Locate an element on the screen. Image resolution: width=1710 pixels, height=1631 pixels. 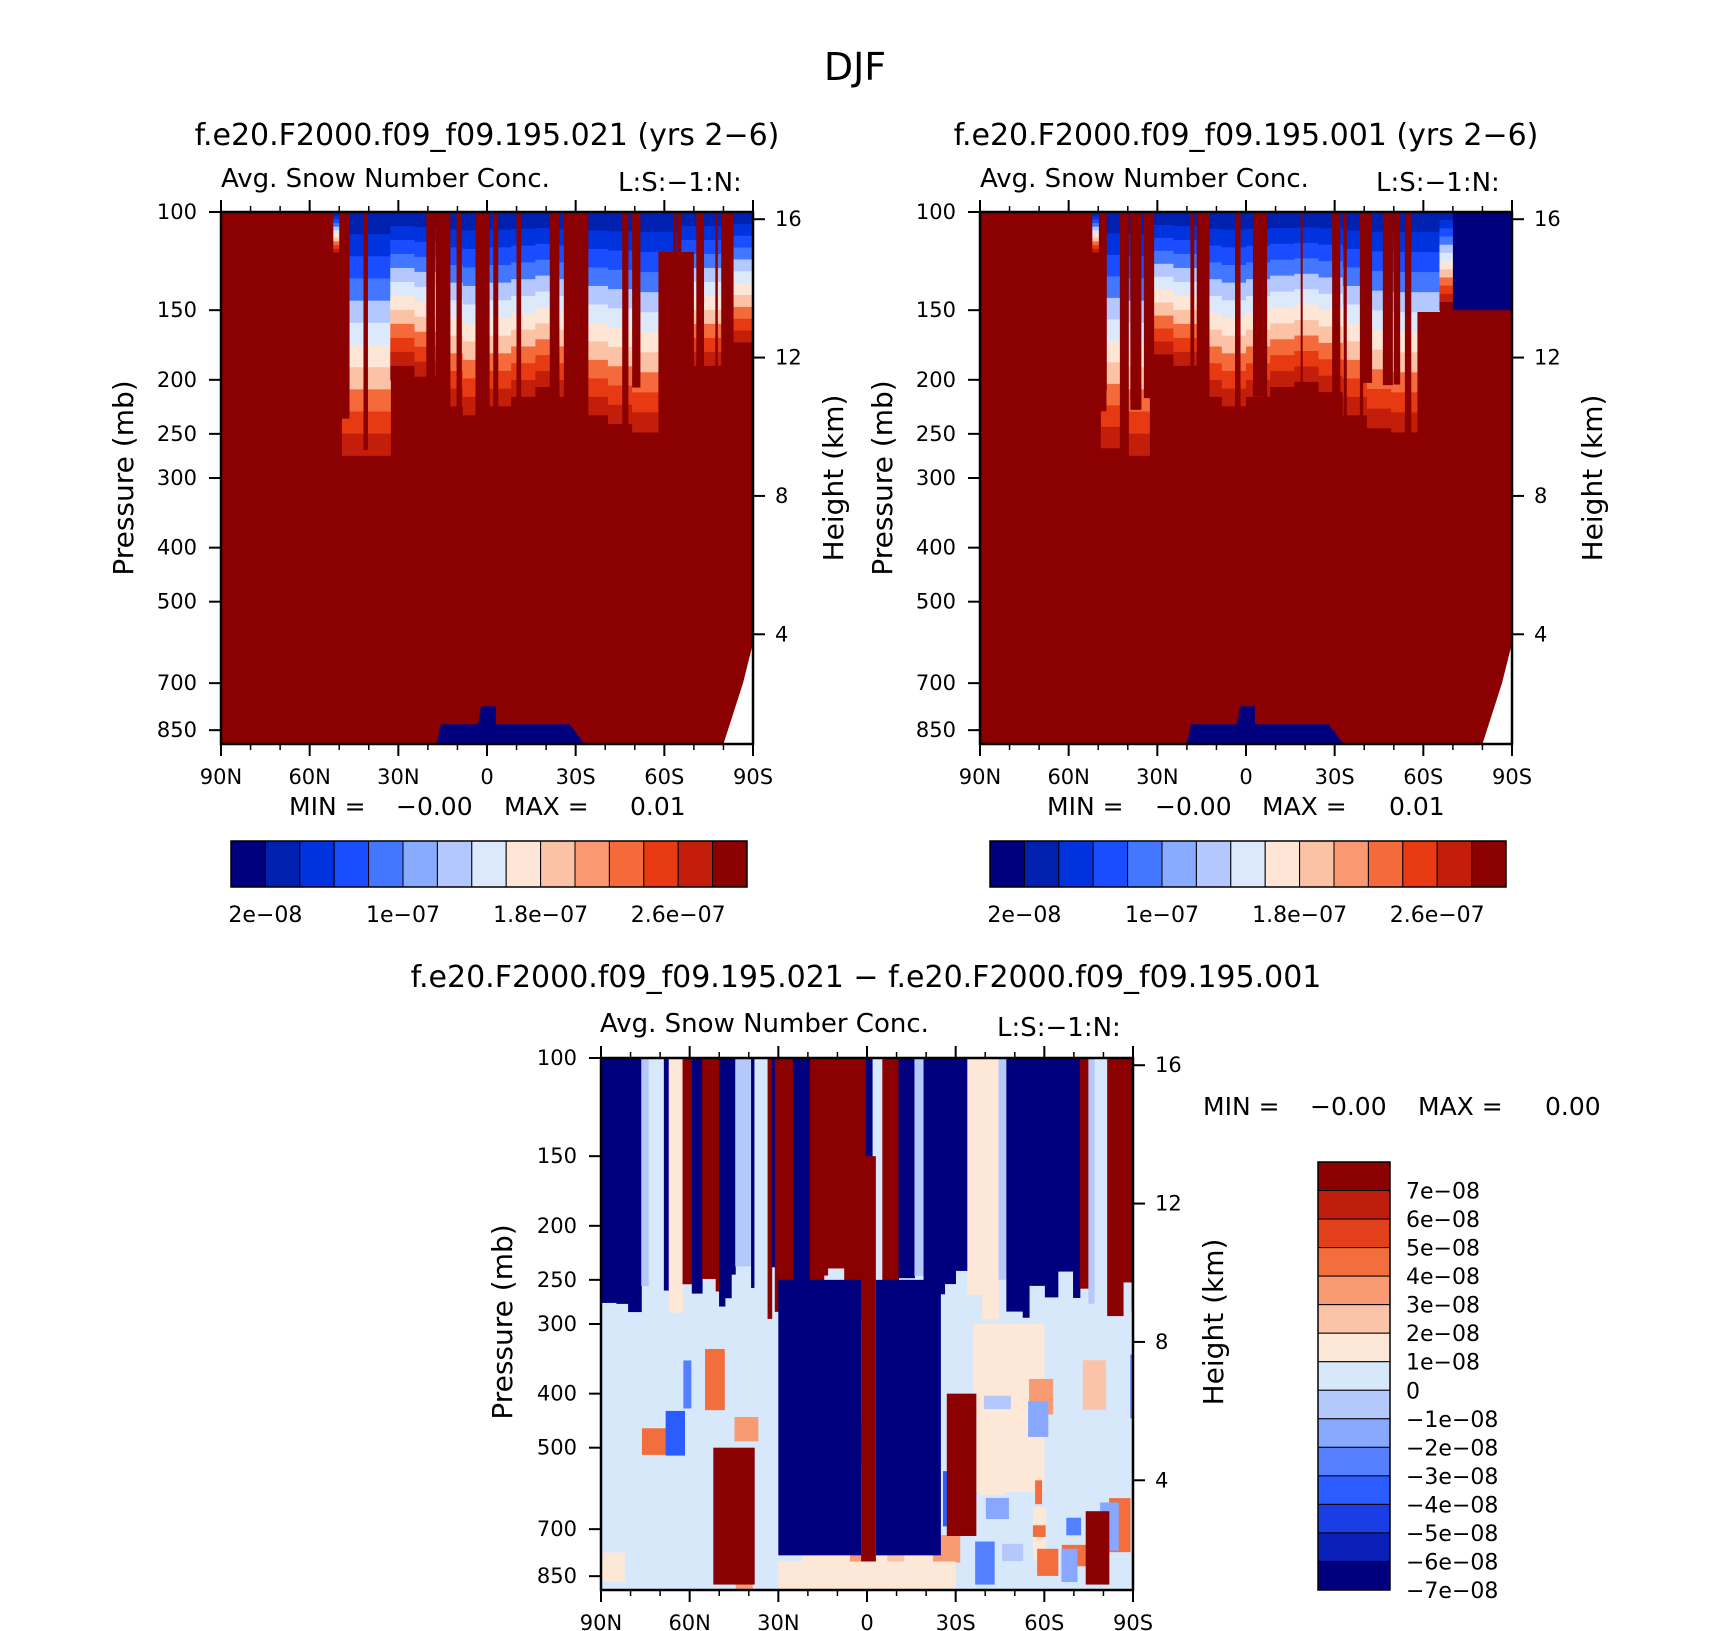
right-tick-label: 4 is located at coordinates (1540, 634).